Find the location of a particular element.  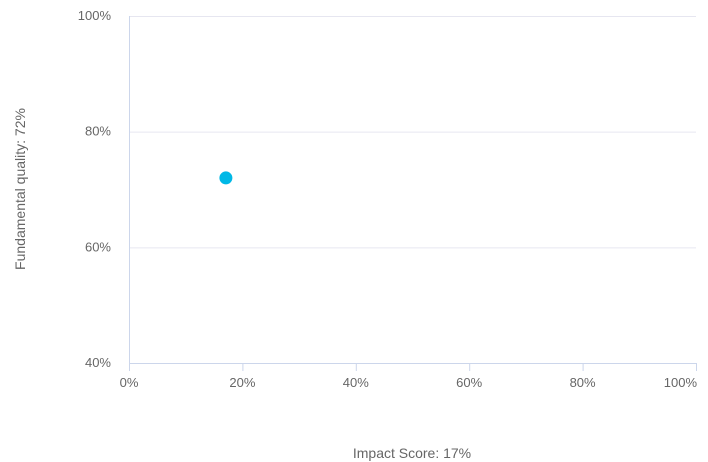

x-tick-label-0: 0% is located at coordinates (129, 382).